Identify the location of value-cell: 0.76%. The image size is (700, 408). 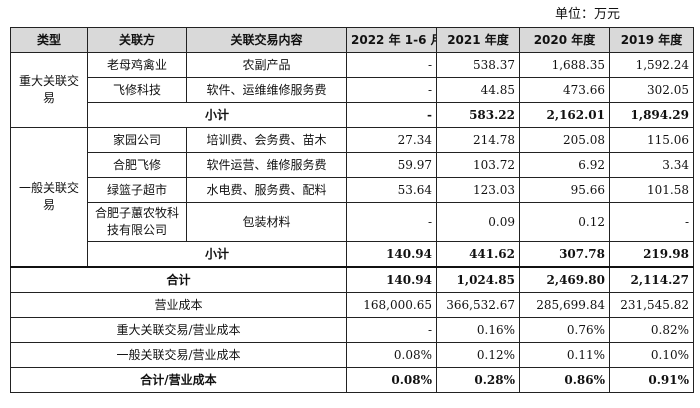
(564, 330).